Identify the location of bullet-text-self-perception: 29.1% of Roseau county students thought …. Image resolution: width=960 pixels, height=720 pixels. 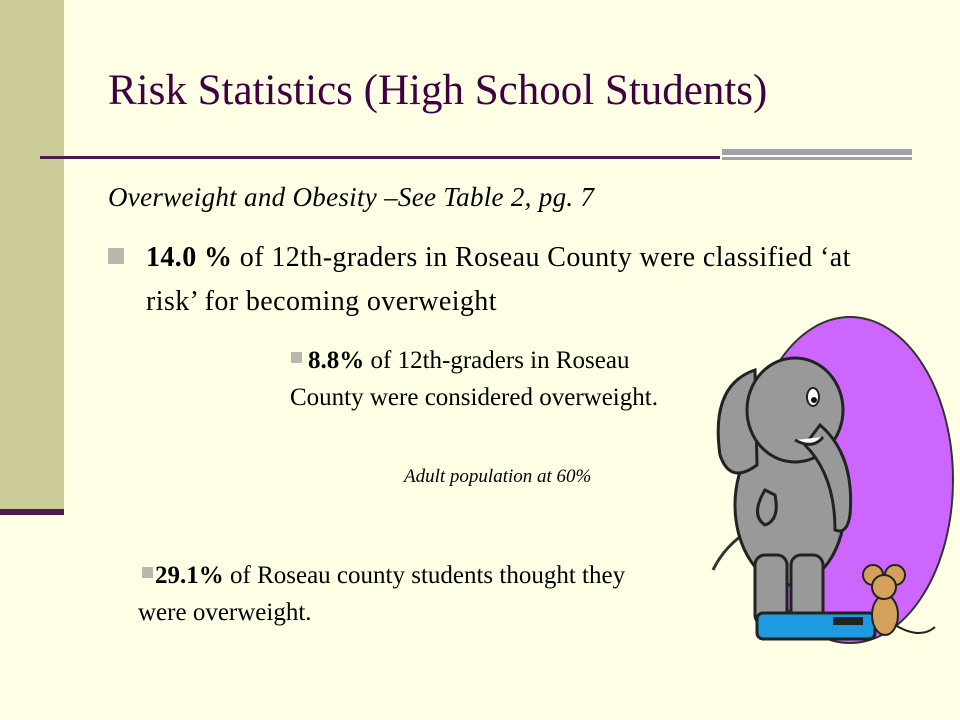
(398, 594).